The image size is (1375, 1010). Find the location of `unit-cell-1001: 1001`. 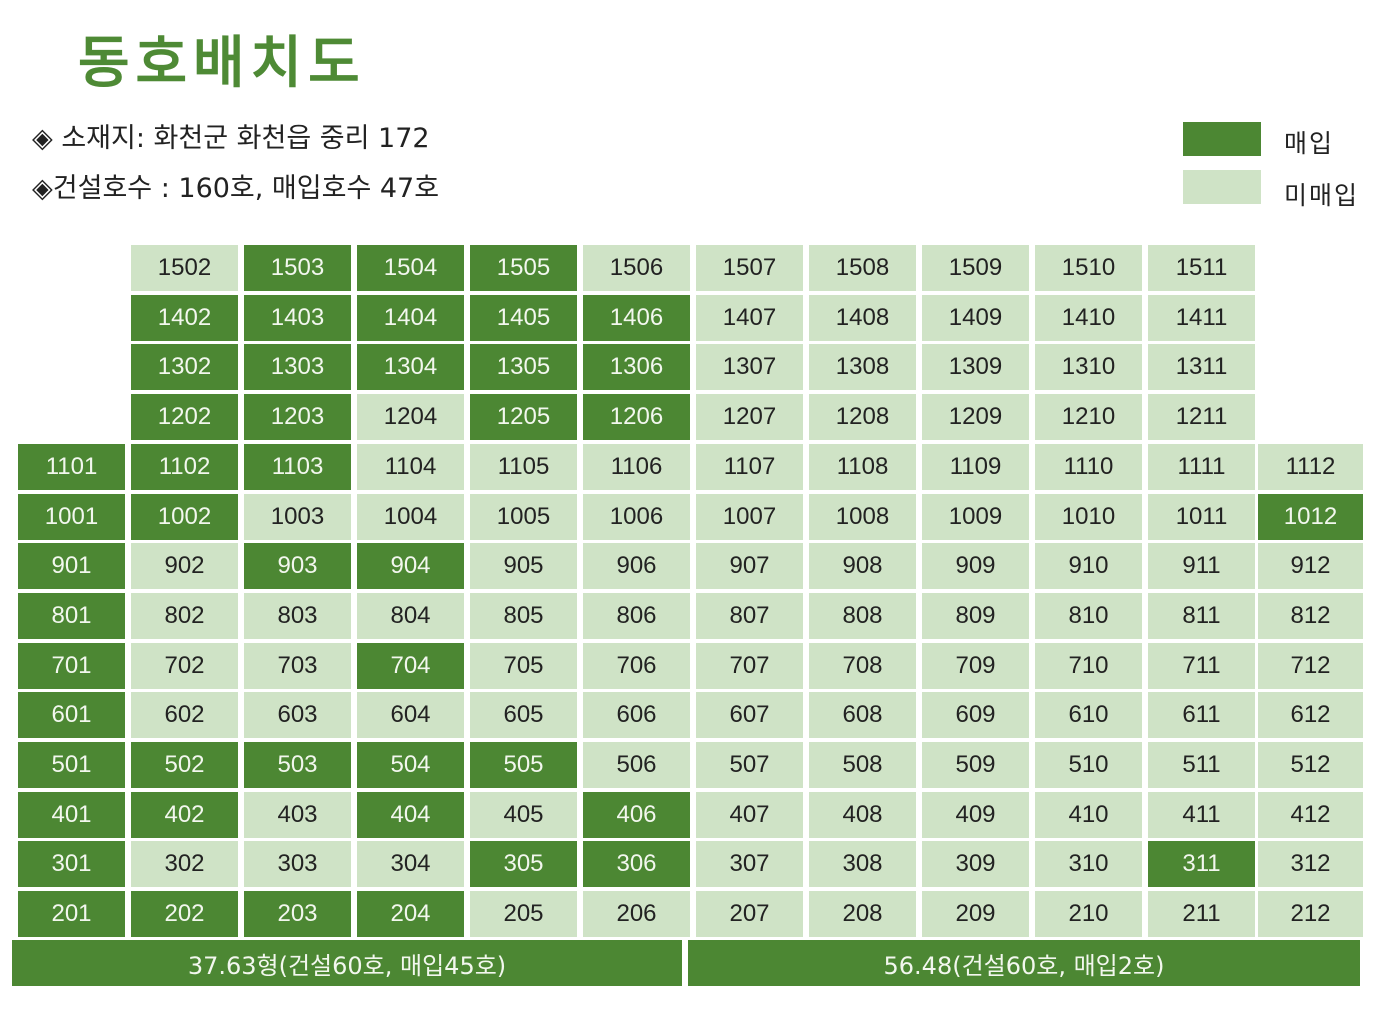

unit-cell-1001: 1001 is located at coordinates (71, 517).